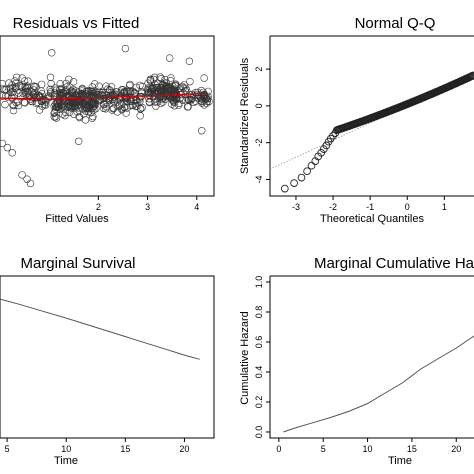  What do you see at coordinates (147, 207) in the screenshot?
I see `x-tick-label: 3` at bounding box center [147, 207].